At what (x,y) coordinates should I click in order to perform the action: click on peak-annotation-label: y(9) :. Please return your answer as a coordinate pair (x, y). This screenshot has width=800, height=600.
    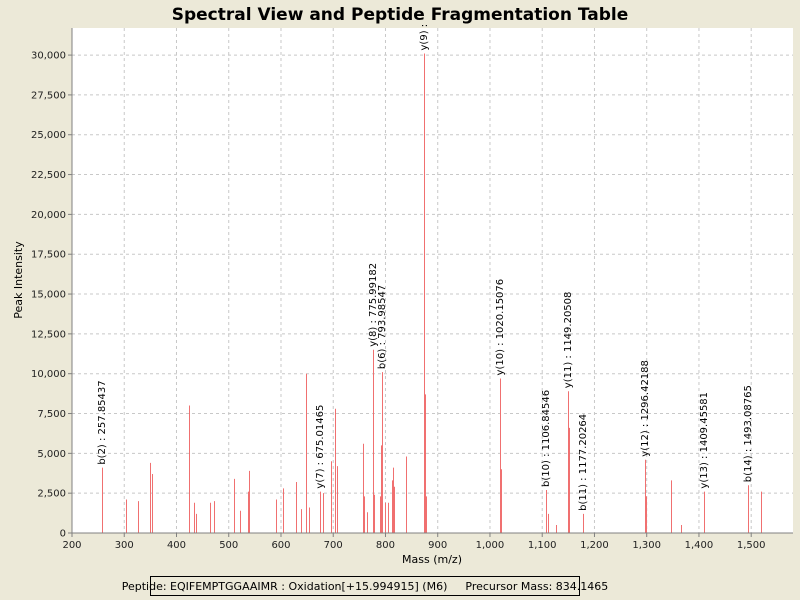
    Looking at the image, I should click on (424, 37).